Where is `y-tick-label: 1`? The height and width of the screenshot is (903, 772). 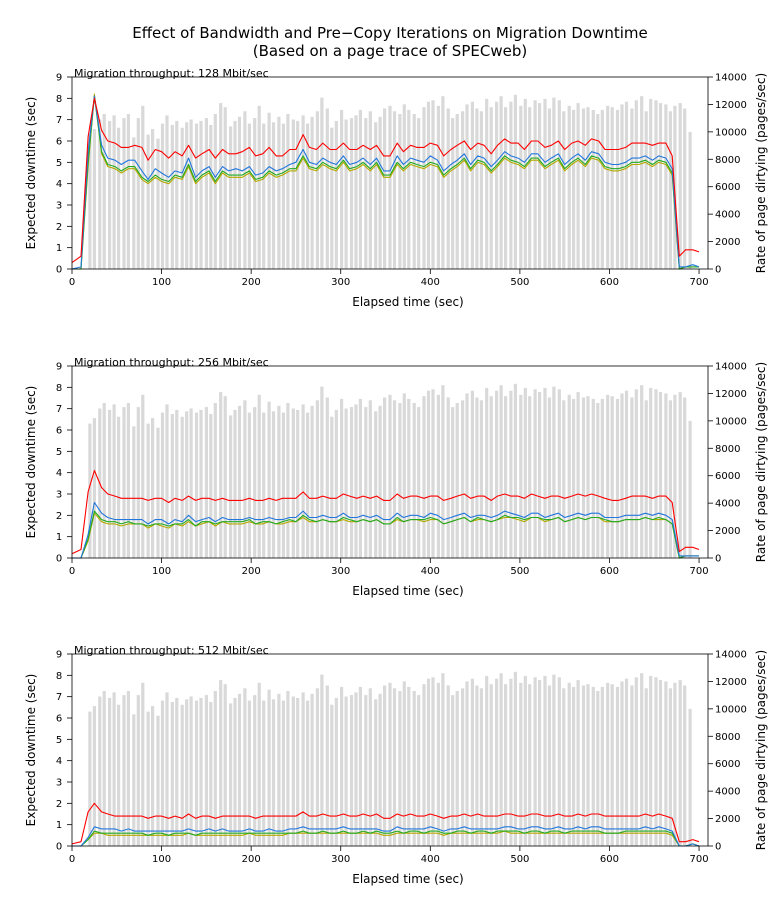 y-tick-label: 1 is located at coordinates (59, 825).